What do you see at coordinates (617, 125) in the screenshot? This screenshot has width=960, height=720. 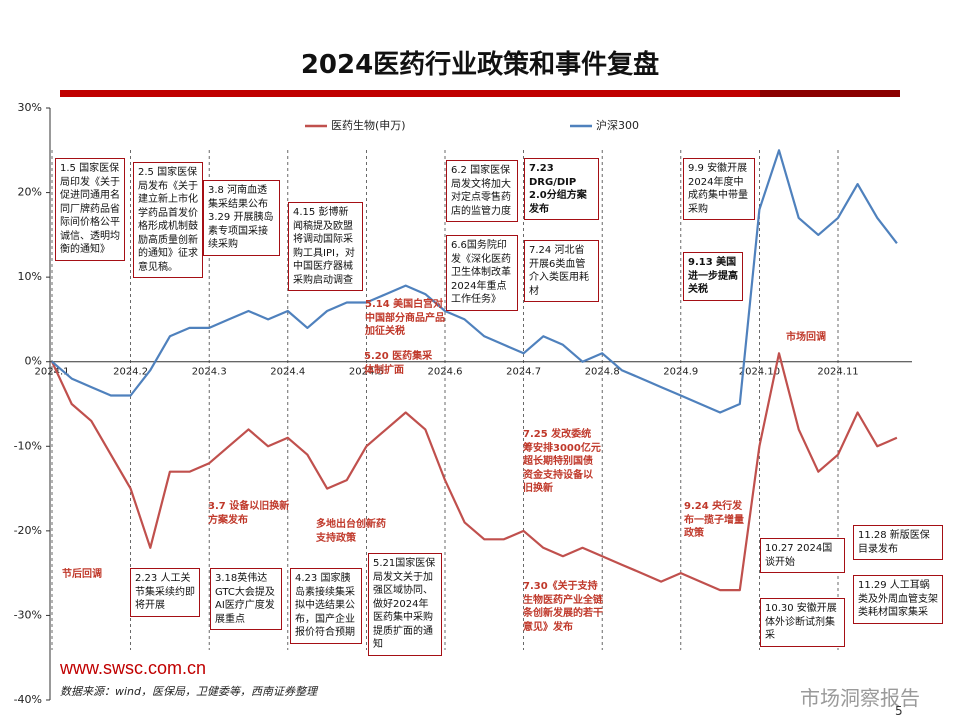 I see `legend-label: 沪深300` at bounding box center [617, 125].